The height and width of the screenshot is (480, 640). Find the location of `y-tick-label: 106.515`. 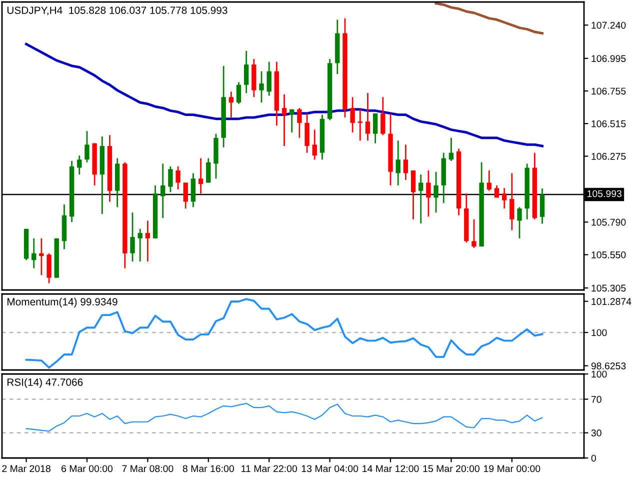

y-tick-label: 106.515 is located at coordinates (609, 124).